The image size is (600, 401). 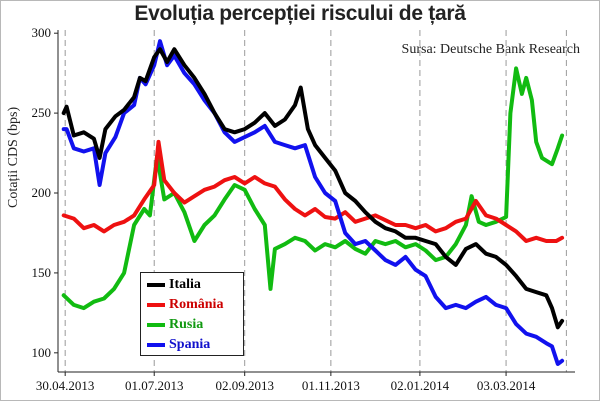 I want to click on x-tick-label: 02.09.2013, so click(x=244, y=385).